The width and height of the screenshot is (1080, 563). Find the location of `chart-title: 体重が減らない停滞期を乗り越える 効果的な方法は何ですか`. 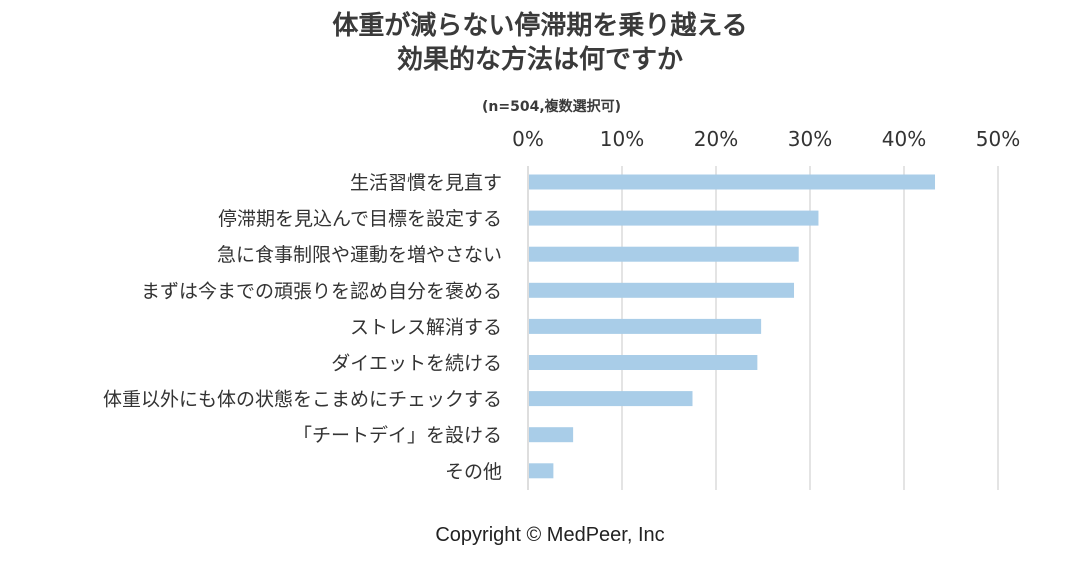

chart-title: 体重が減らない停滞期を乗り越える 効果的な方法は何ですか is located at coordinates (539, 42).